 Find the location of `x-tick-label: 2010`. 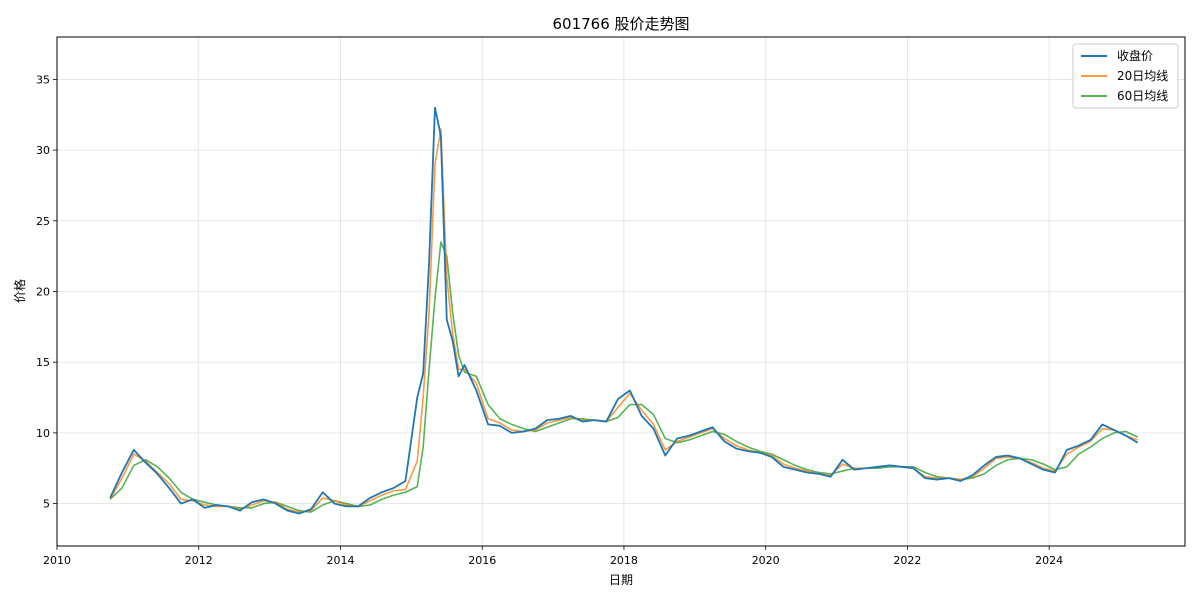

x-tick-label: 2010 is located at coordinates (57, 560).